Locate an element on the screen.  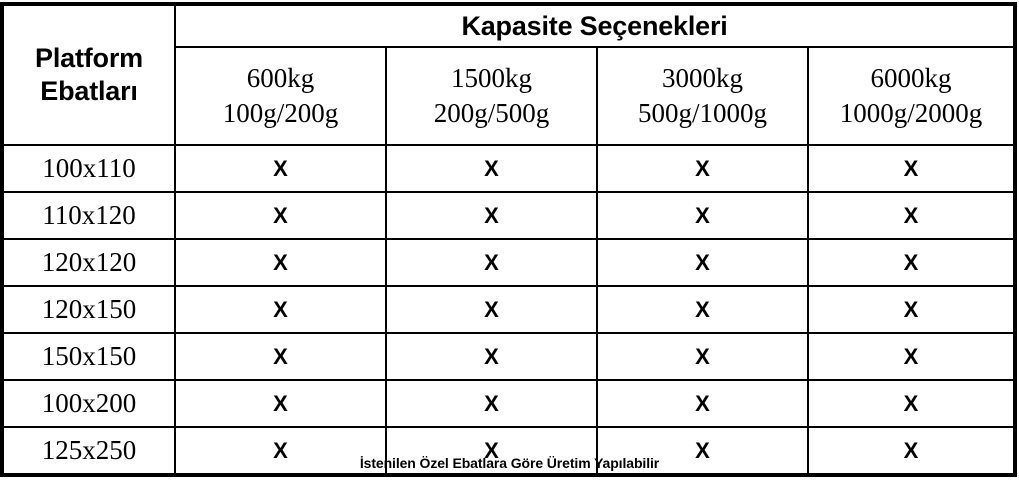
capacity-value-3000kg: 3000kg is located at coordinates (702, 77).